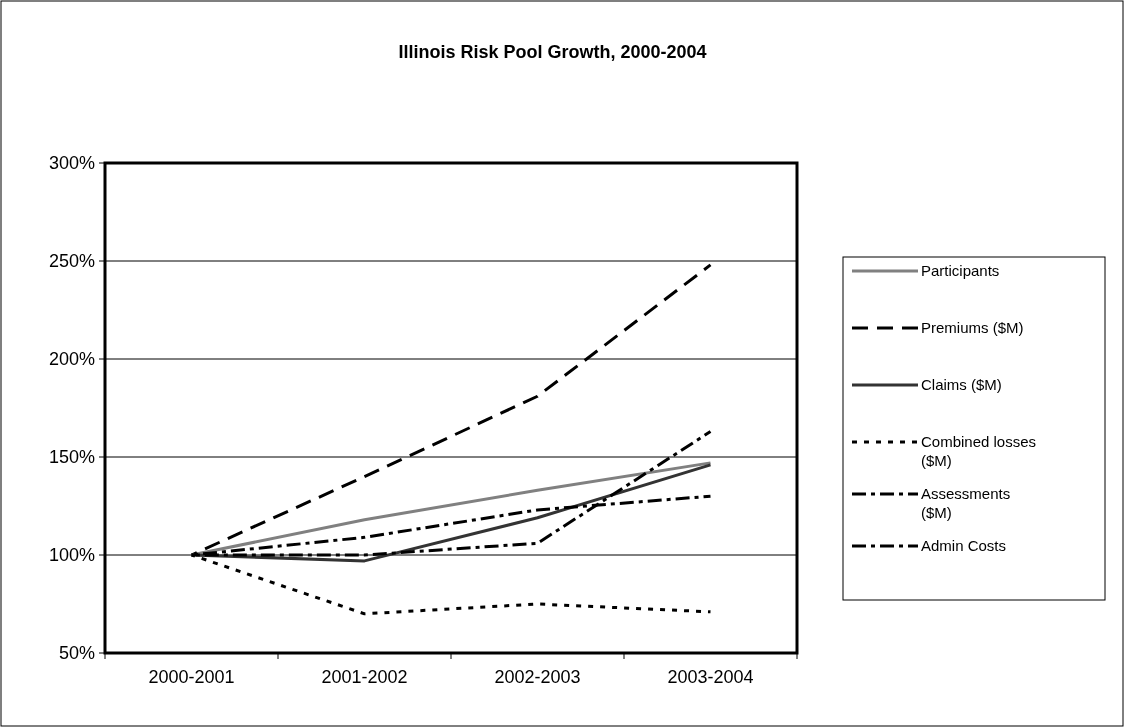  What do you see at coordinates (552, 52) in the screenshot?
I see `chart-title: Illinois Risk Pool Growth, 2000-2004` at bounding box center [552, 52].